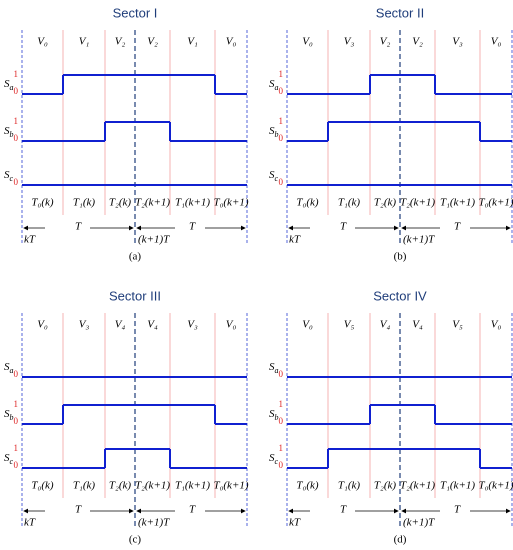 This screenshot has height=550, width=513. I want to click on vector-label: V₅, so click(457, 325).